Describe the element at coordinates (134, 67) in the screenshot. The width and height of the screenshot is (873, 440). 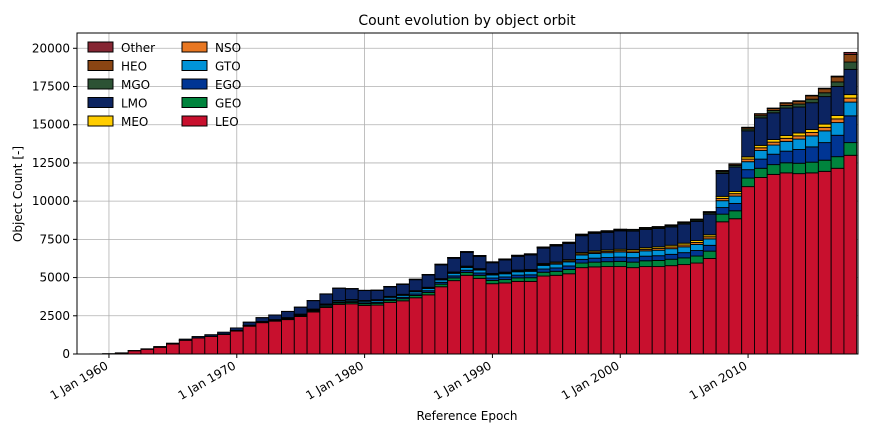
I see `legend-label-heo: HEO` at that location.